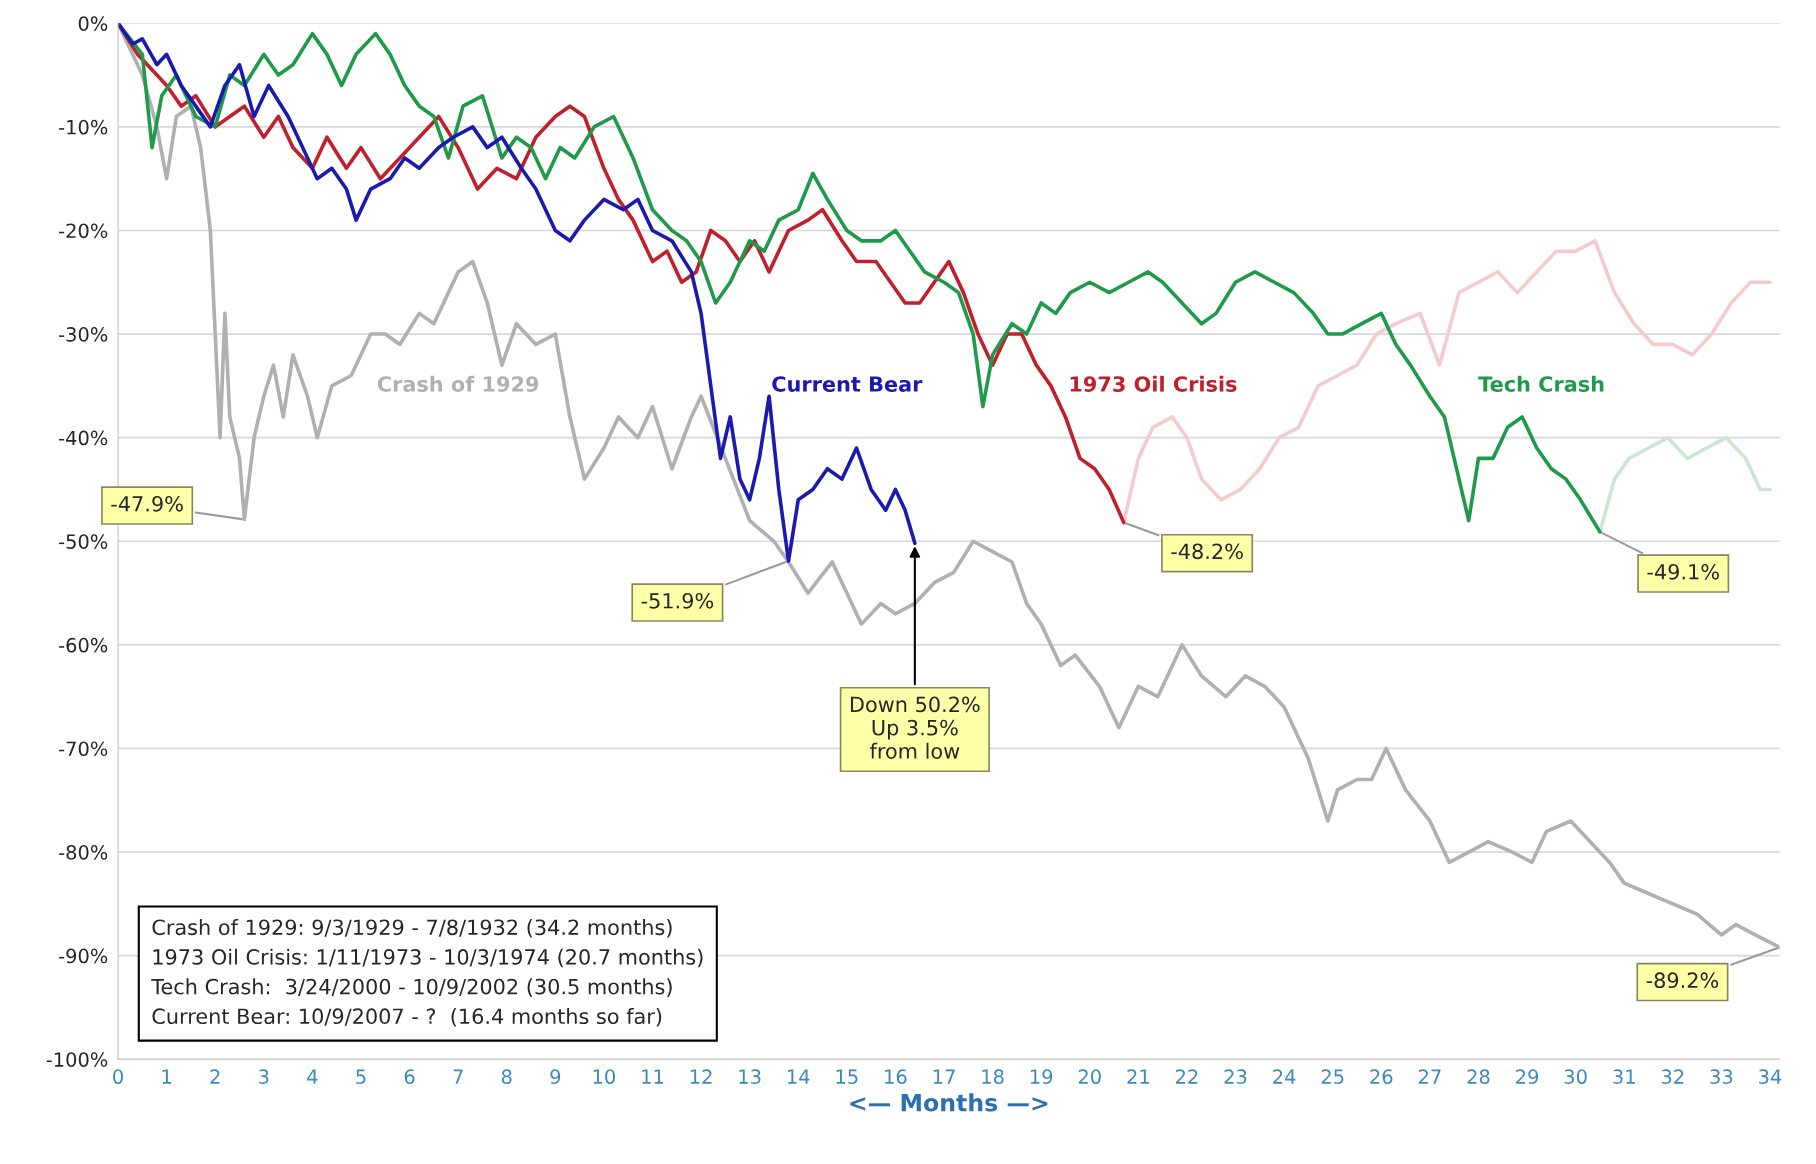 This screenshot has height=1164, width=1816. What do you see at coordinates (993, 1077) in the screenshot?
I see `x-tick-label: 18` at bounding box center [993, 1077].